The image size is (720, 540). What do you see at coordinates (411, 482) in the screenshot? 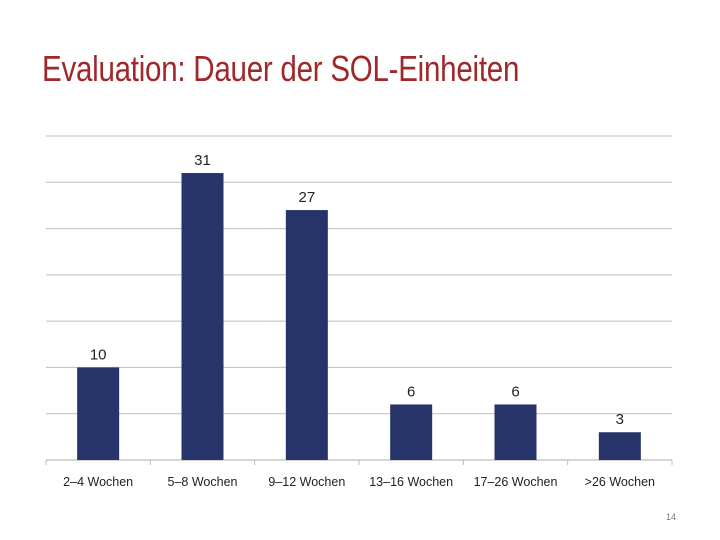
I see `category-label: 13–16 Wochen` at bounding box center [411, 482].